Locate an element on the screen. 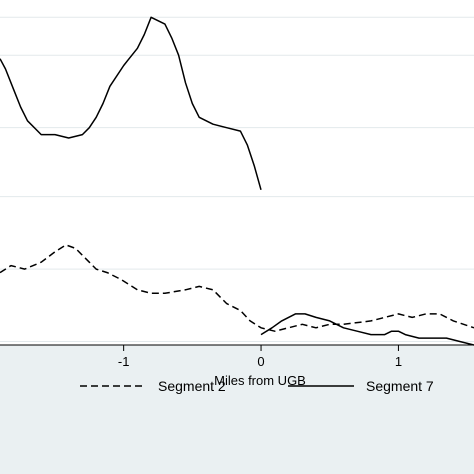  legend-label-1: Segment 7 is located at coordinates (400, 386).